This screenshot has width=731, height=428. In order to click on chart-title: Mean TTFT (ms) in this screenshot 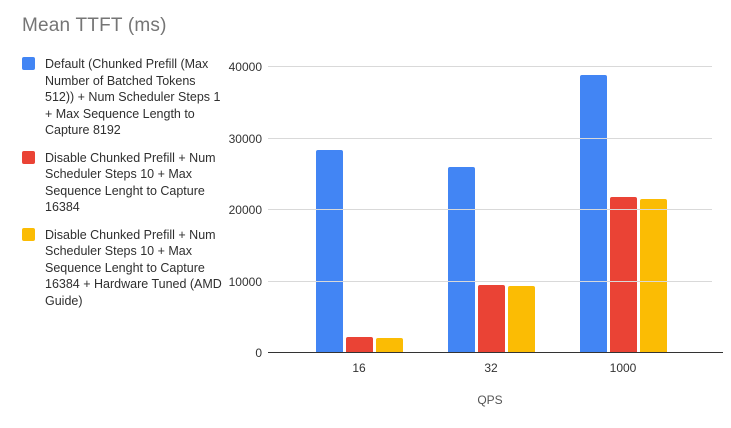, I will do `click(94, 25)`.